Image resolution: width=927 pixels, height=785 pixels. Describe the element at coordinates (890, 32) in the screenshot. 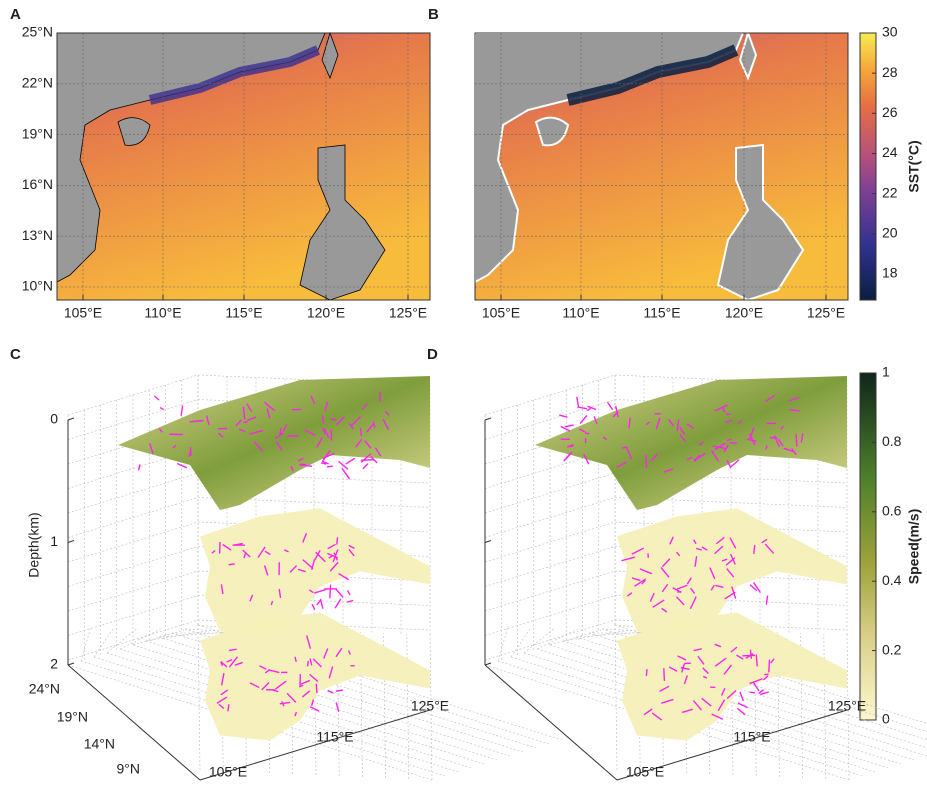

I see `colorbar-tick-label: 30` at that location.